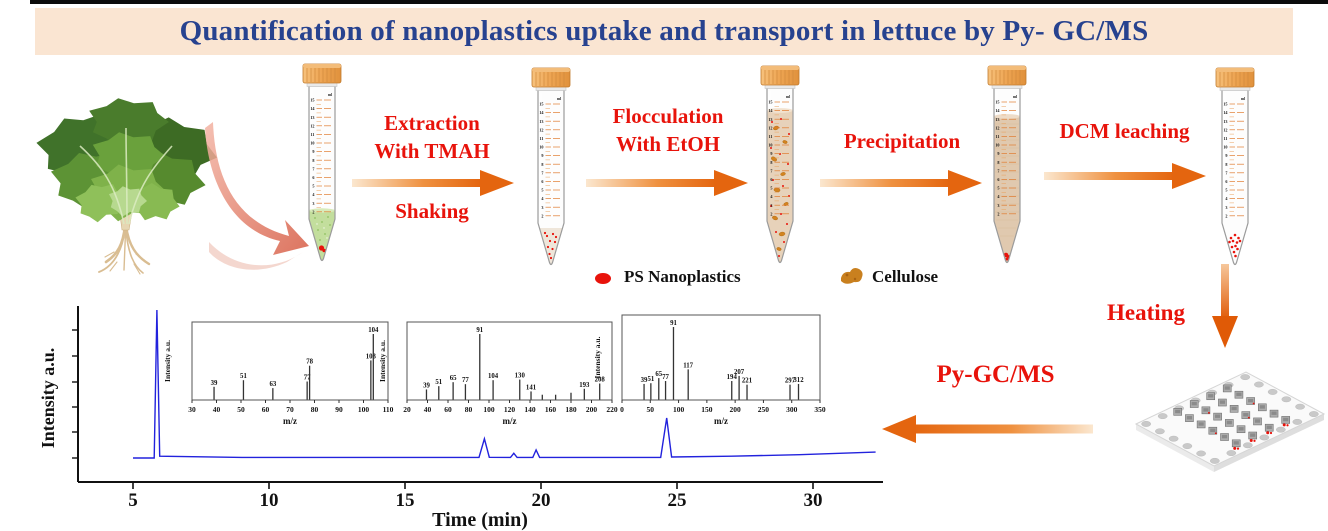 This screenshot has width=1328, height=531. What do you see at coordinates (1235, 245) in the screenshot?
I see `tube-5-content-isolated-nanoplastics` at bounding box center [1235, 245].